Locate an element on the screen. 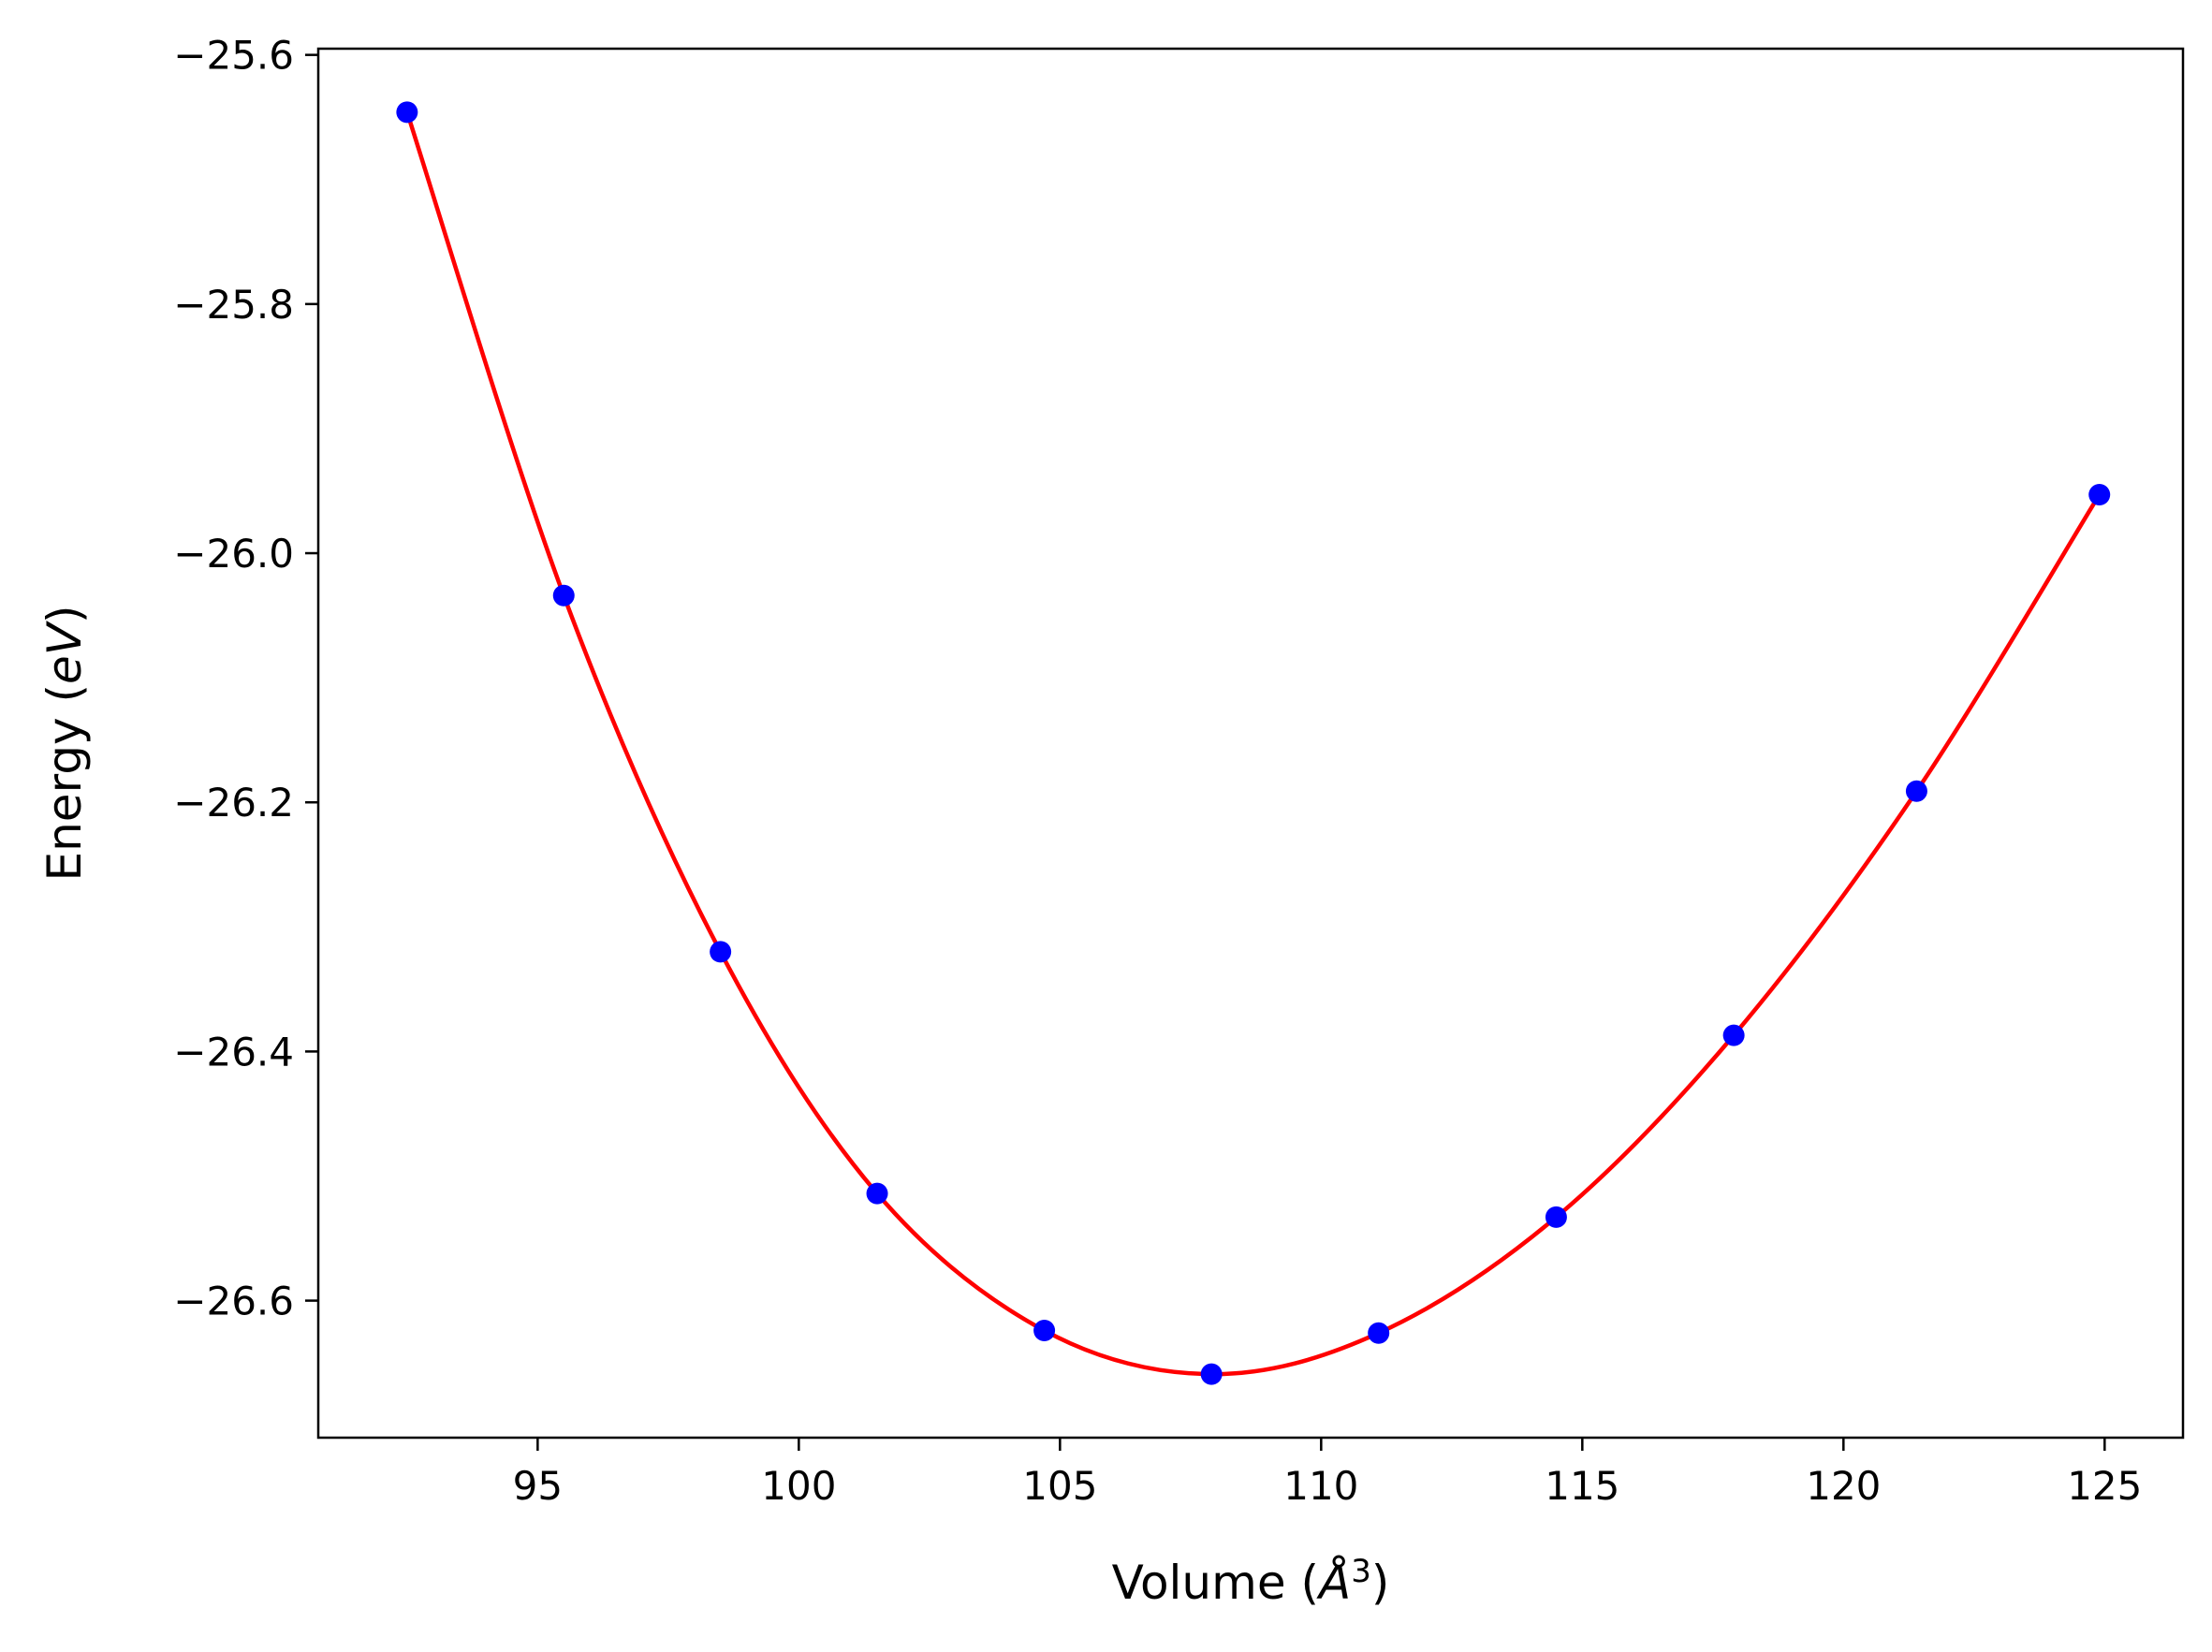 The width and height of the screenshot is (2212, 1652). y-tick-label: −26.0 is located at coordinates (233, 554).